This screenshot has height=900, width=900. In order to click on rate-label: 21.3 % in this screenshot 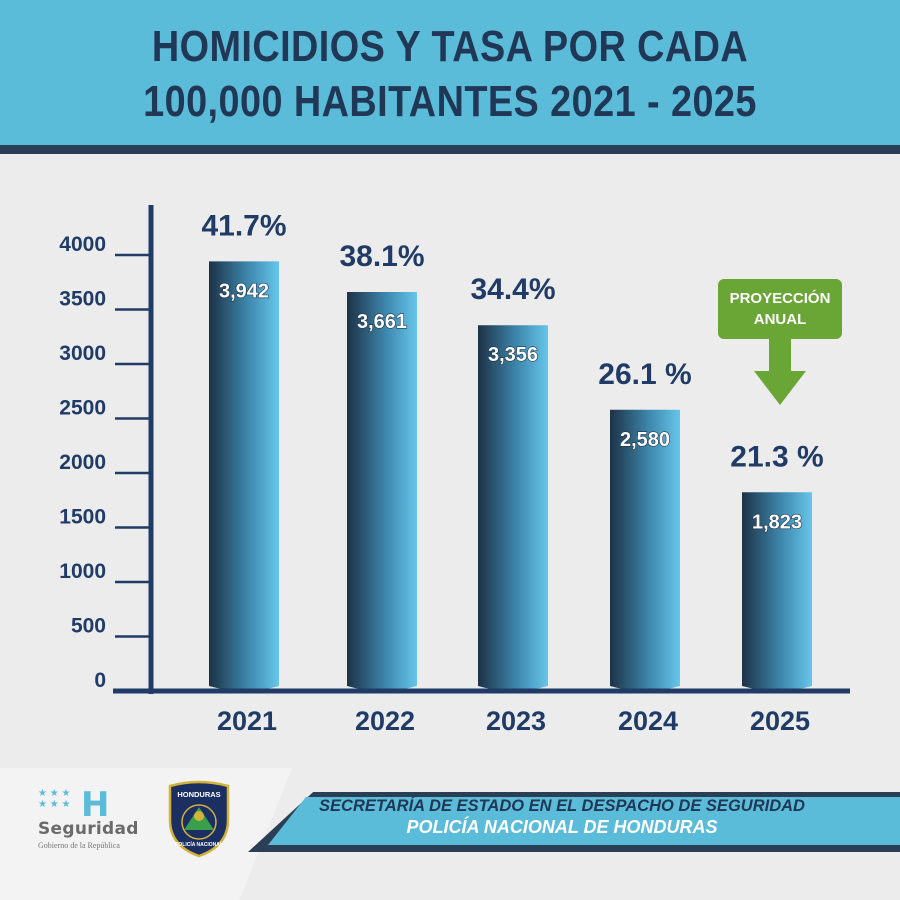, I will do `click(776, 456)`.